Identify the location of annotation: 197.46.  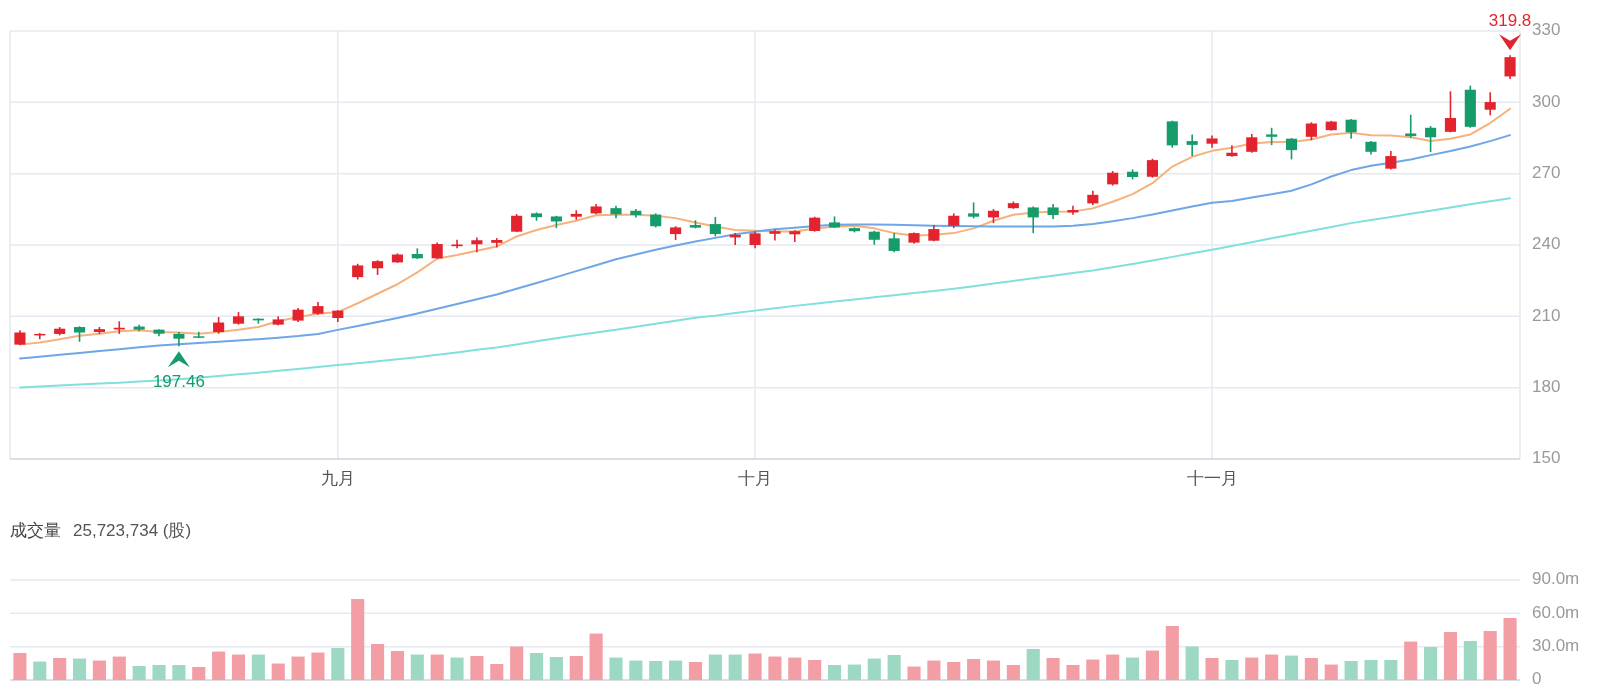
(178, 382).